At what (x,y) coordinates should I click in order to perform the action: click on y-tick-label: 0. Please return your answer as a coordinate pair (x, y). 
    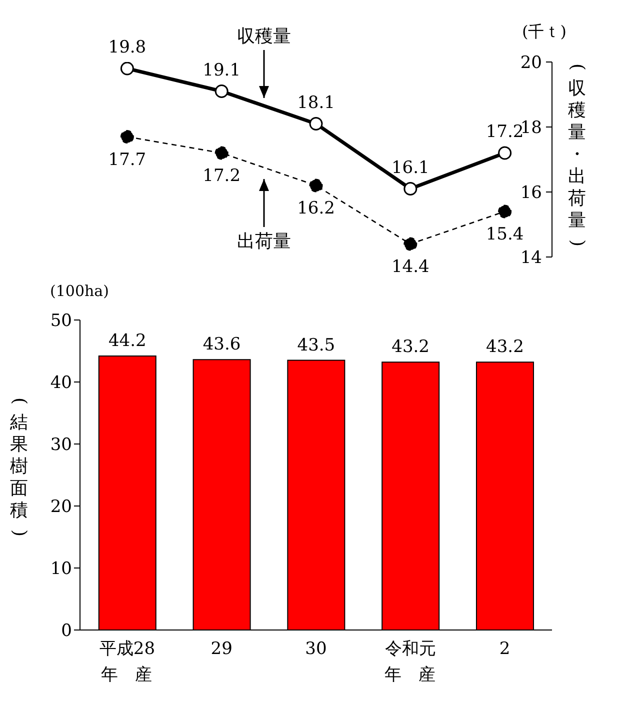
    Looking at the image, I should click on (66, 631).